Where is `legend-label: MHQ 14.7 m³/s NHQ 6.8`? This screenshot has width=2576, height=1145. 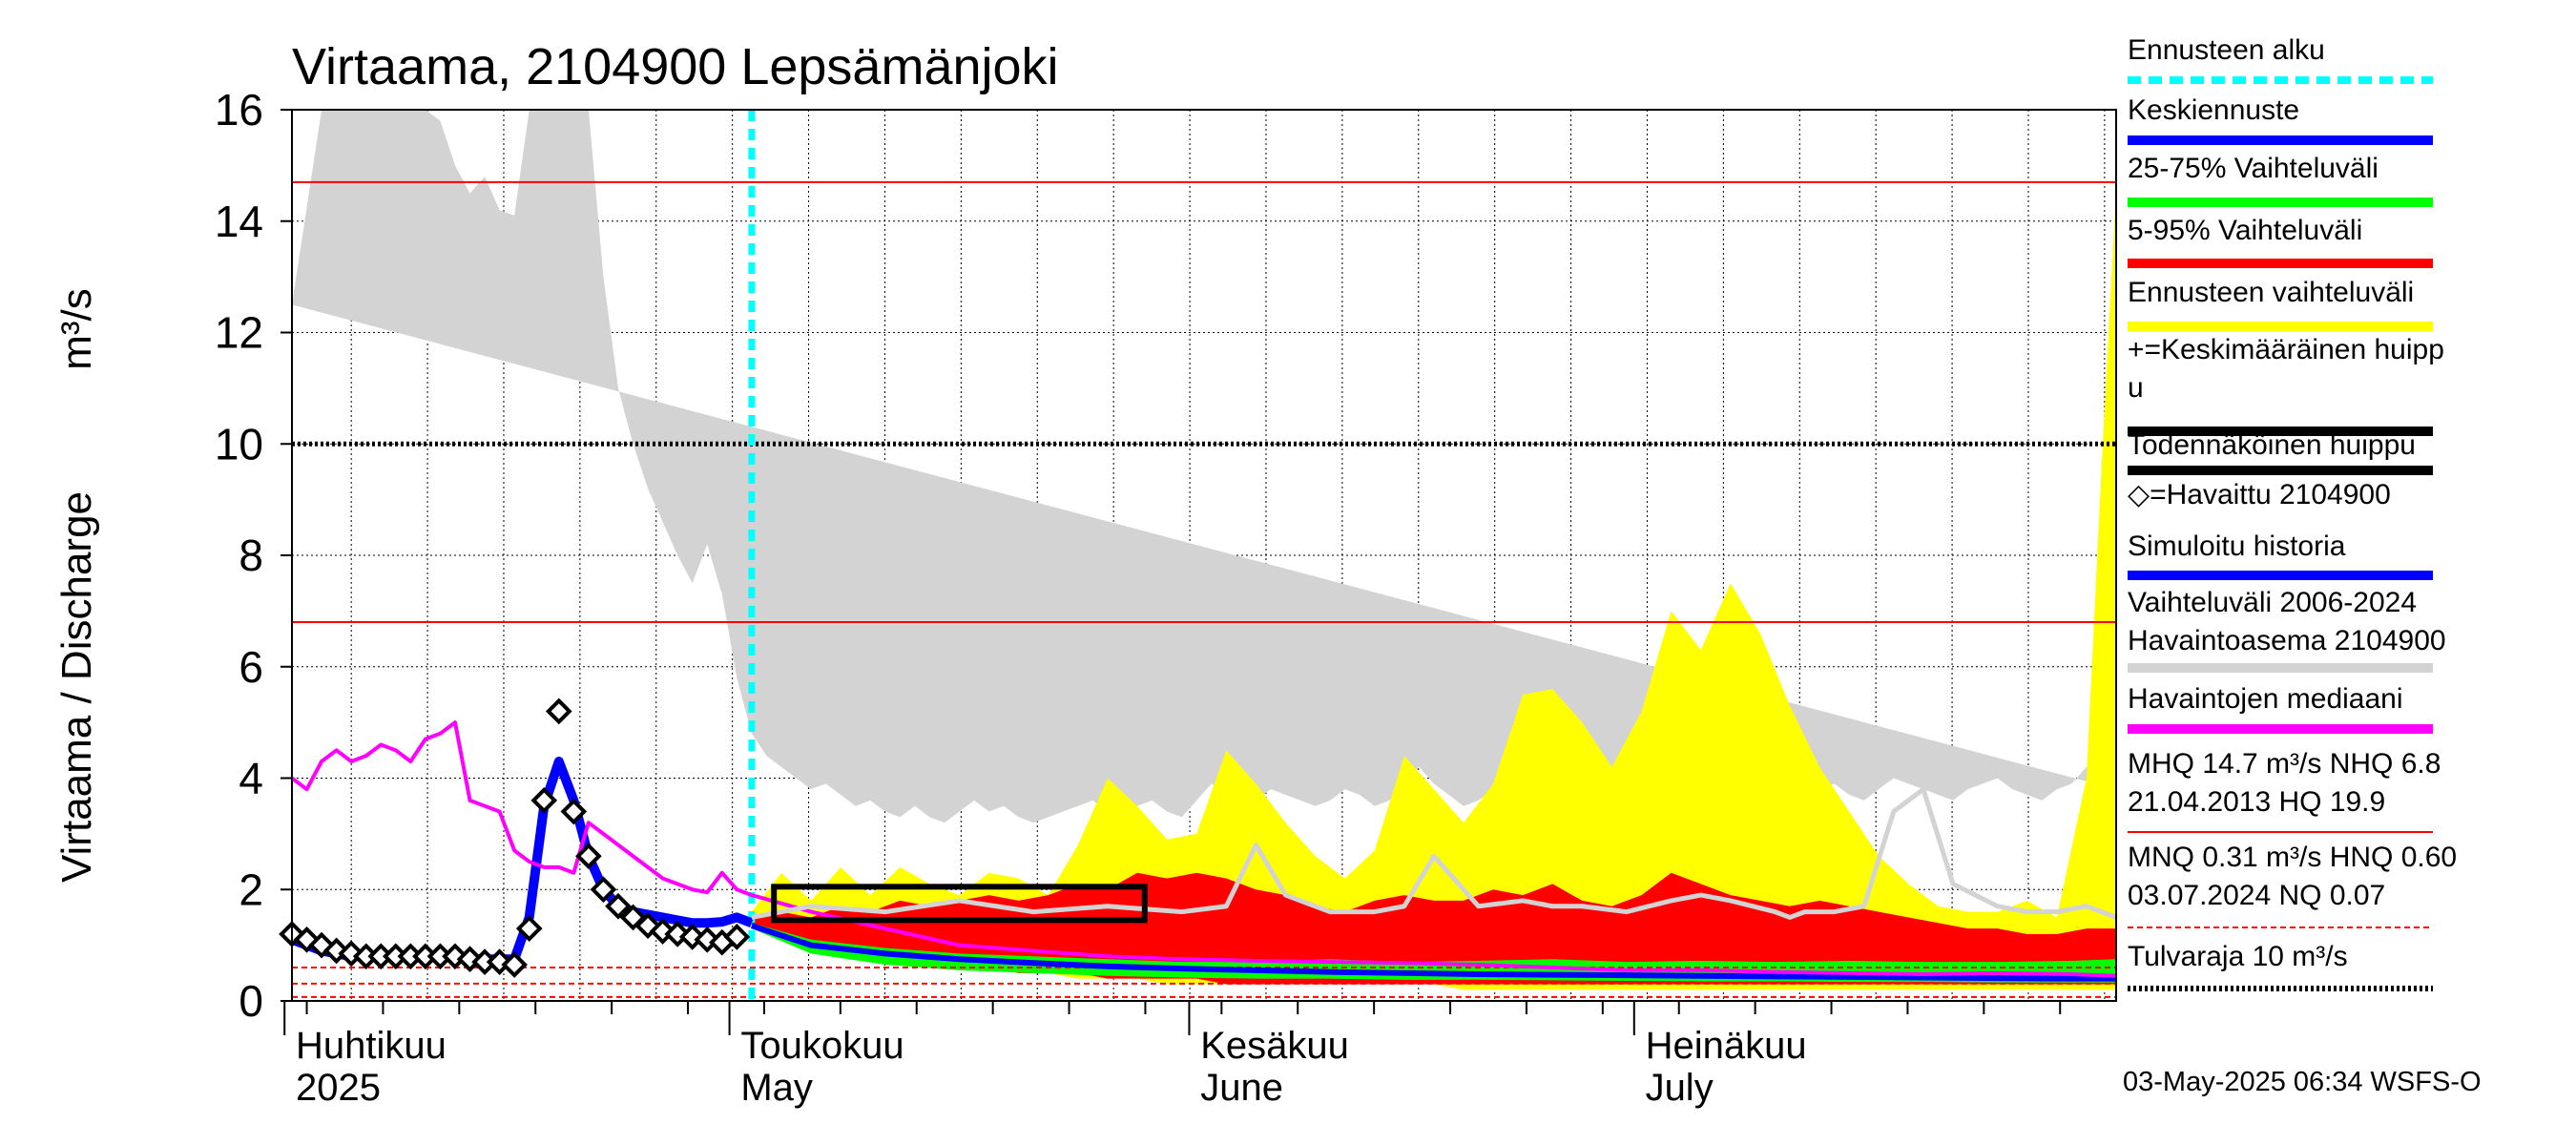
legend-label: MHQ 14.7 m³/s NHQ 6.8 is located at coordinates (2284, 764).